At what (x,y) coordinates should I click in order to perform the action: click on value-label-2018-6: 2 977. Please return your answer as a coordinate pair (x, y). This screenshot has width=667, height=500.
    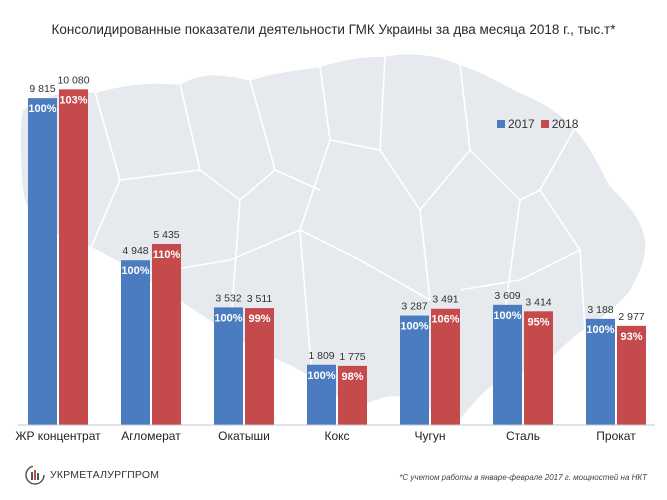
    Looking at the image, I should click on (631, 317).